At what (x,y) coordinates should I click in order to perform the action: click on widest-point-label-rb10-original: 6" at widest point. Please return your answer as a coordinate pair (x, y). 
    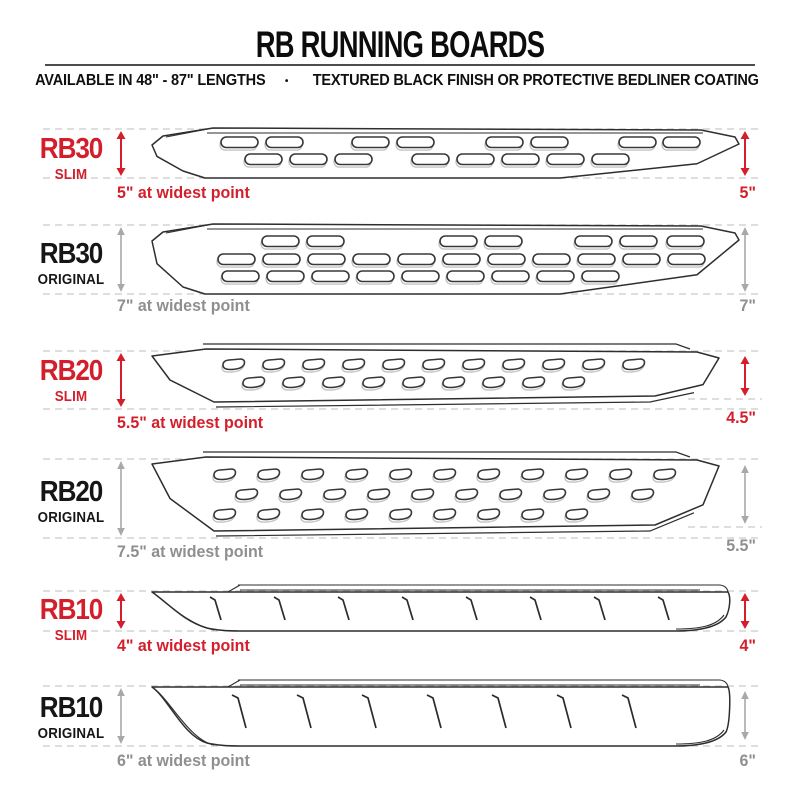
    Looking at the image, I should click on (183, 760).